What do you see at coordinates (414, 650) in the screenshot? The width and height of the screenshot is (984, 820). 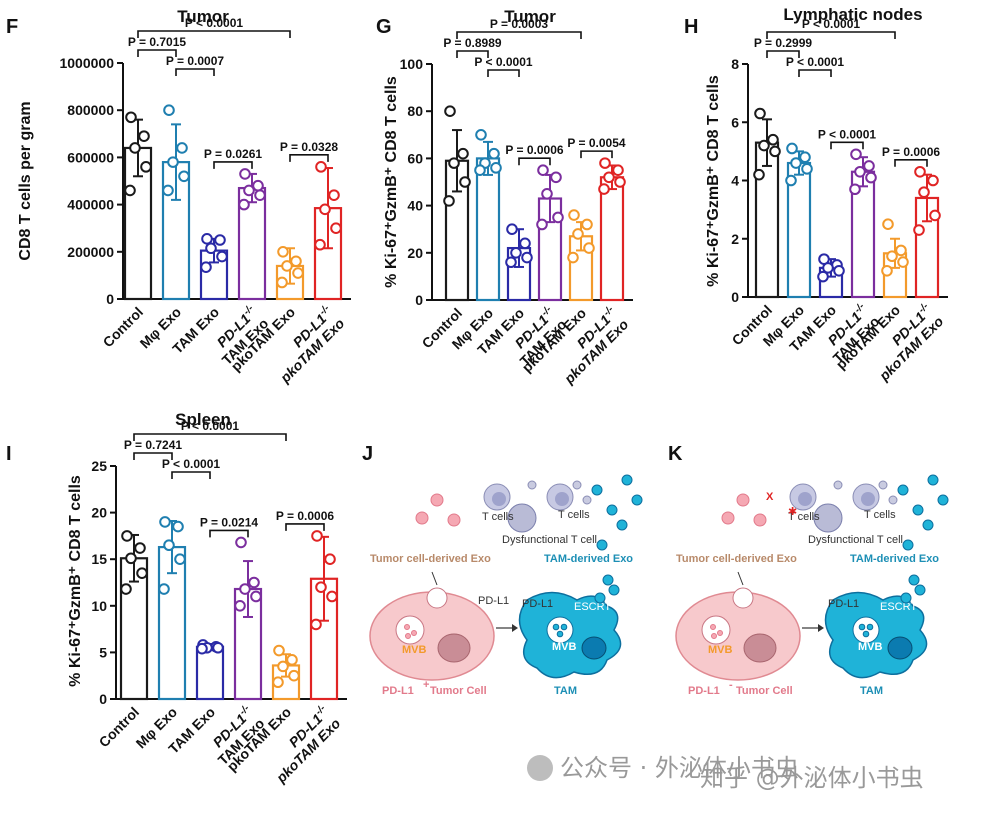 I see `mvb-label: MVB` at bounding box center [414, 650].